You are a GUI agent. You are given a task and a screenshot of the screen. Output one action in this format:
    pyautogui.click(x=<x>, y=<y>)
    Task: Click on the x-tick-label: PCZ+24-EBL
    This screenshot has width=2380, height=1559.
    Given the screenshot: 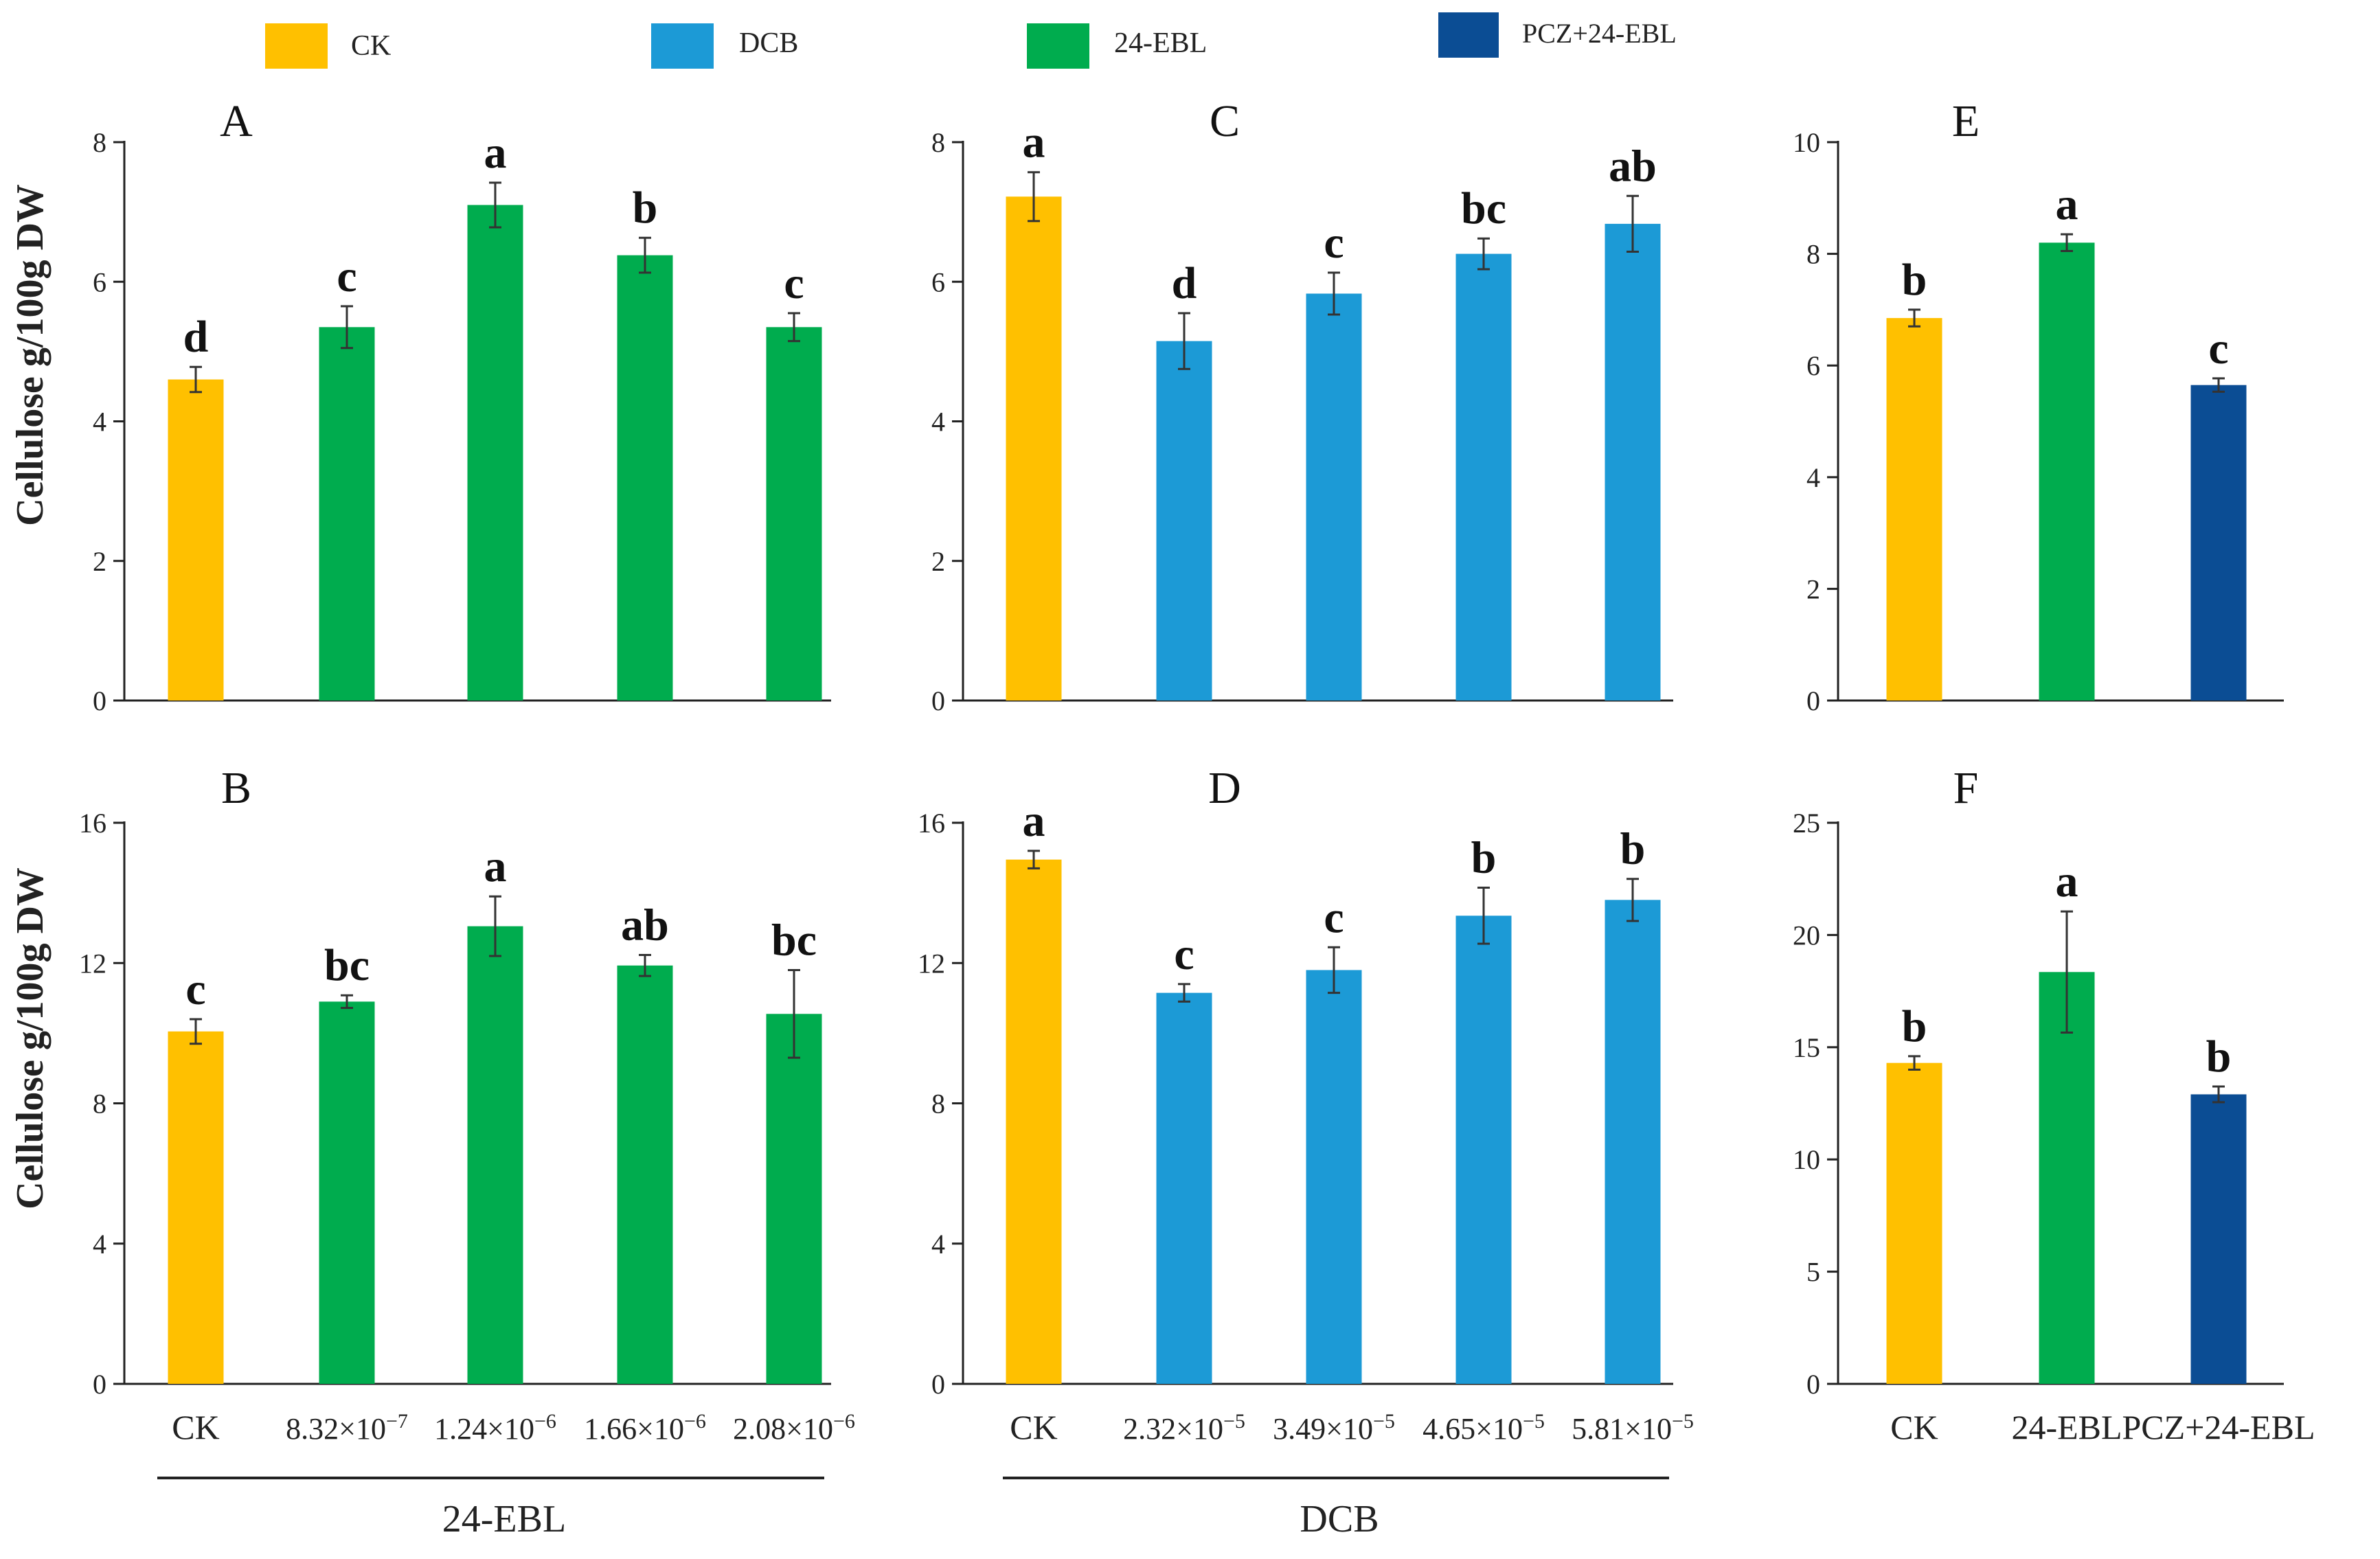 What is the action you would take?
    pyautogui.click(x=2218, y=1427)
    